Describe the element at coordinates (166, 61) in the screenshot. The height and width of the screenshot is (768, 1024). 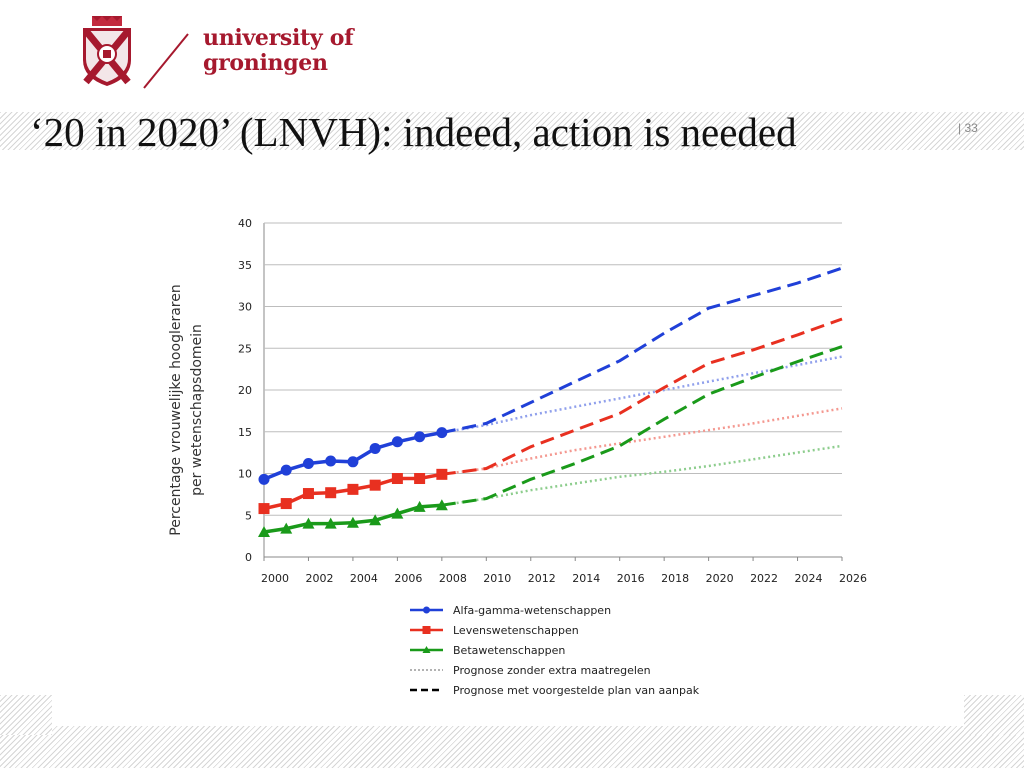
I see `logo-divider-slash` at that location.